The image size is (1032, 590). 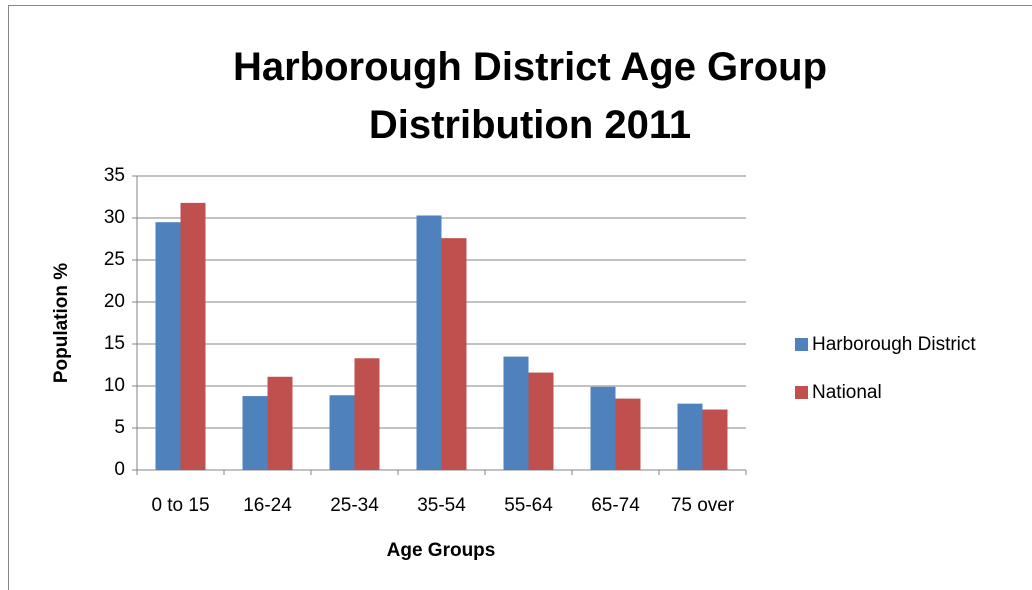 What do you see at coordinates (894, 344) in the screenshot?
I see `legend-label: Harborough District` at bounding box center [894, 344].